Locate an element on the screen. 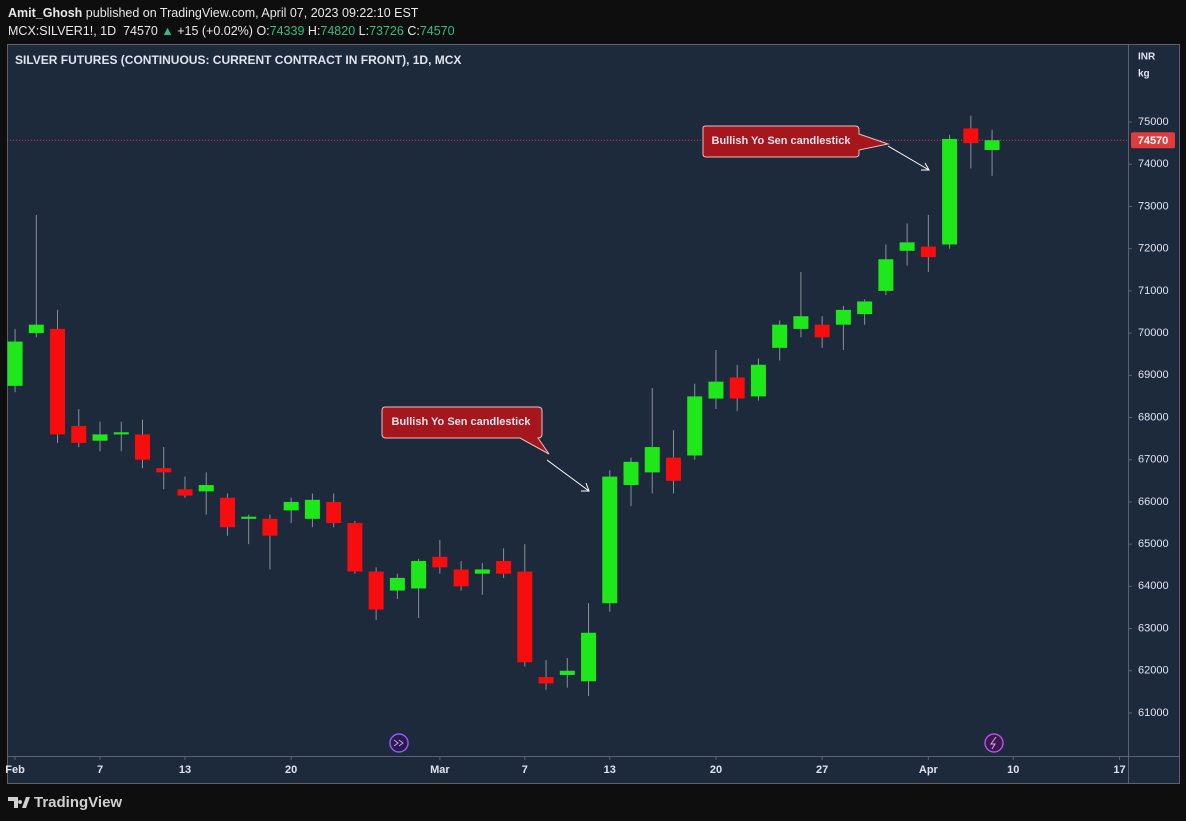  x-tick-label: 17 is located at coordinates (1119, 770).